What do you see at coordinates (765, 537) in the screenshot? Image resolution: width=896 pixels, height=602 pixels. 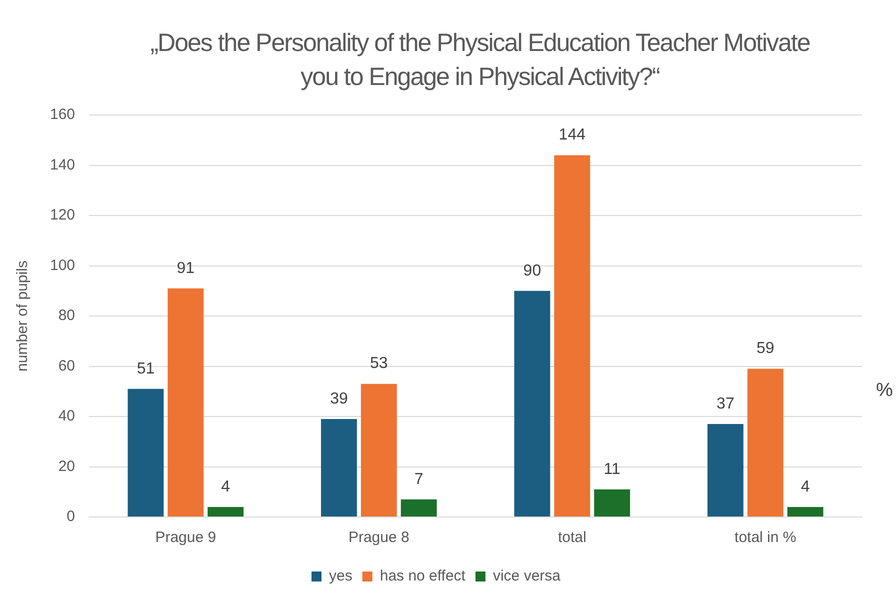 I see `x-tick-label: total in %` at bounding box center [765, 537].